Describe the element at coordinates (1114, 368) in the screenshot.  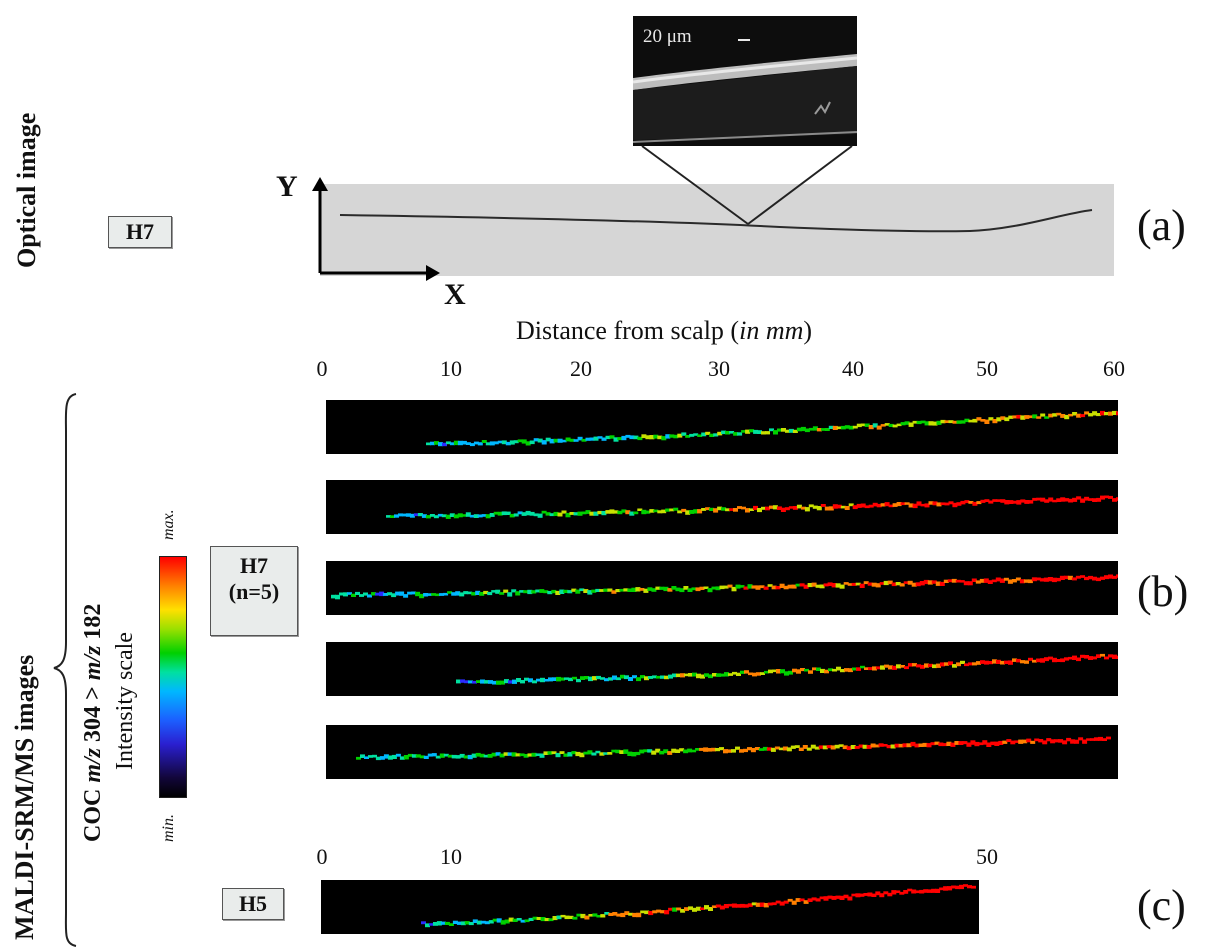
I see `tick-top-60: 60` at that location.